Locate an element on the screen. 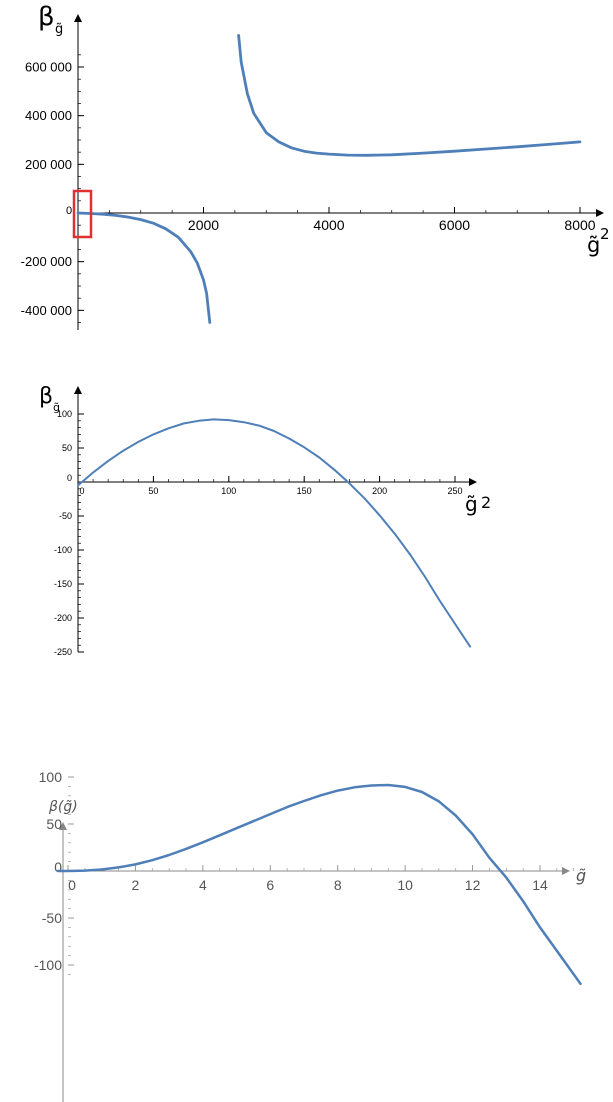 The width and height of the screenshot is (613, 1102). chart3-xlabel: g̃ is located at coordinates (581, 875).